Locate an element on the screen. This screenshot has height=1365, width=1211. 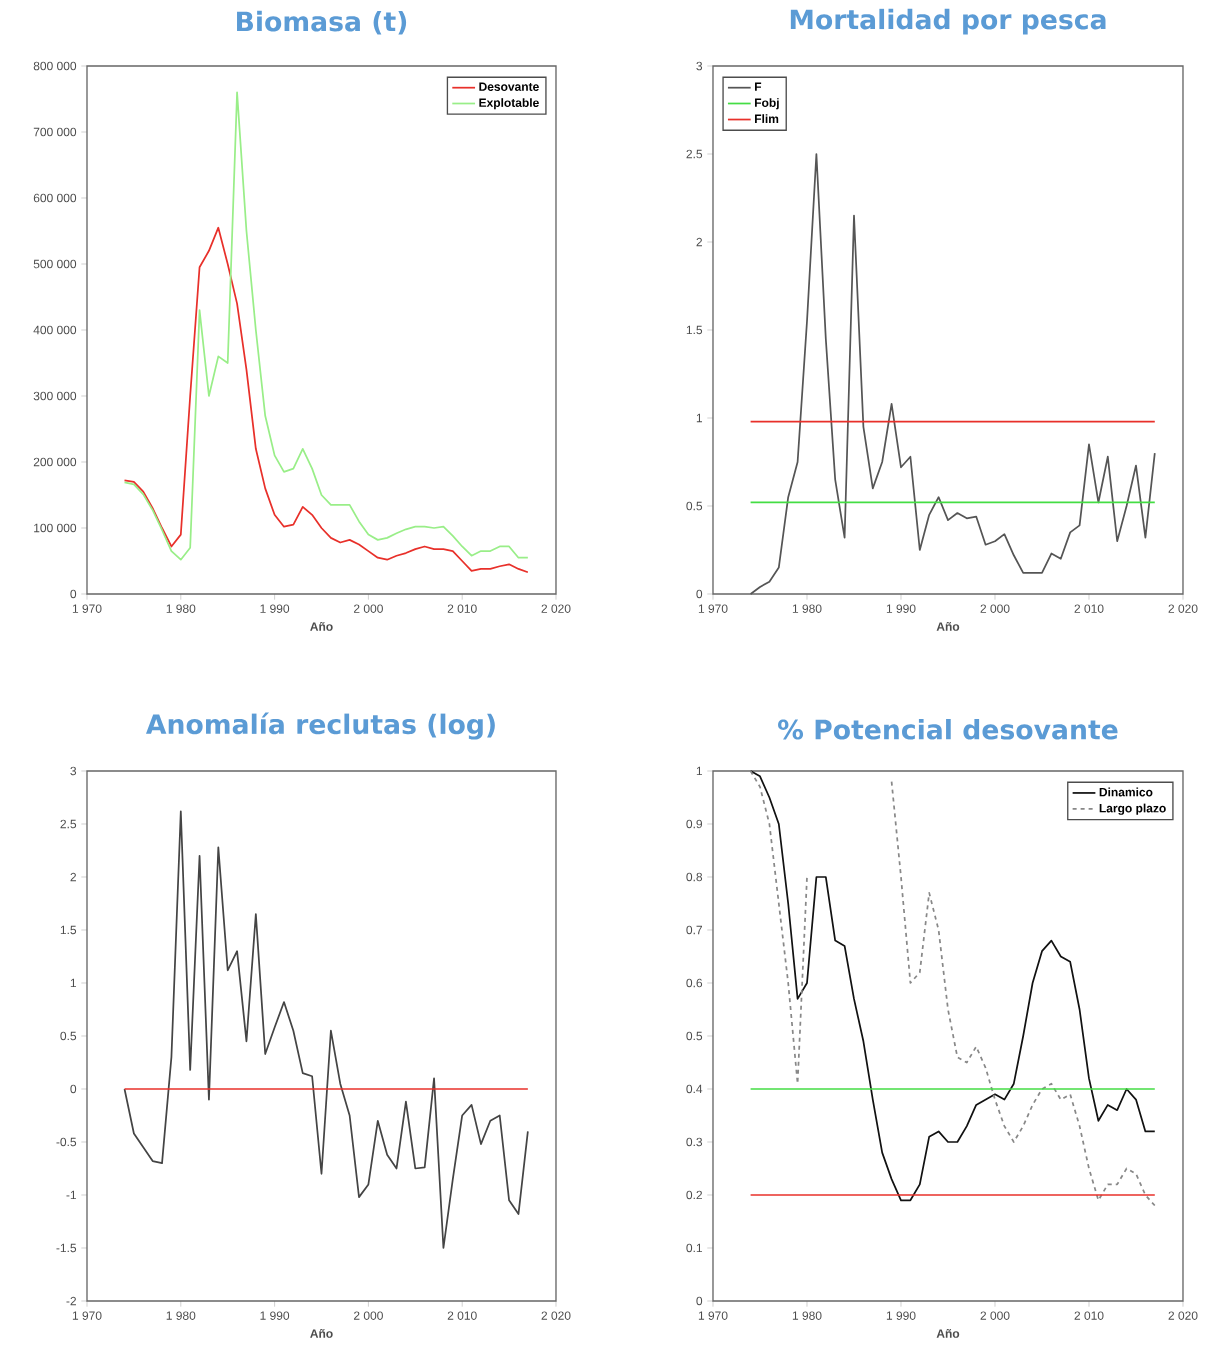
legend-label: Flim is located at coordinates (767, 118).